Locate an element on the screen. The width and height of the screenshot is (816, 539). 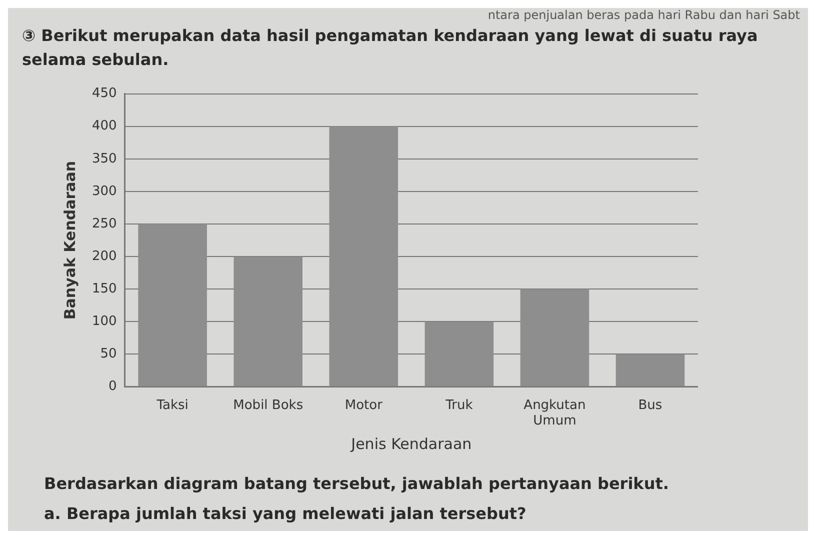
y-tick-label: 450 is located at coordinates (104, 94).